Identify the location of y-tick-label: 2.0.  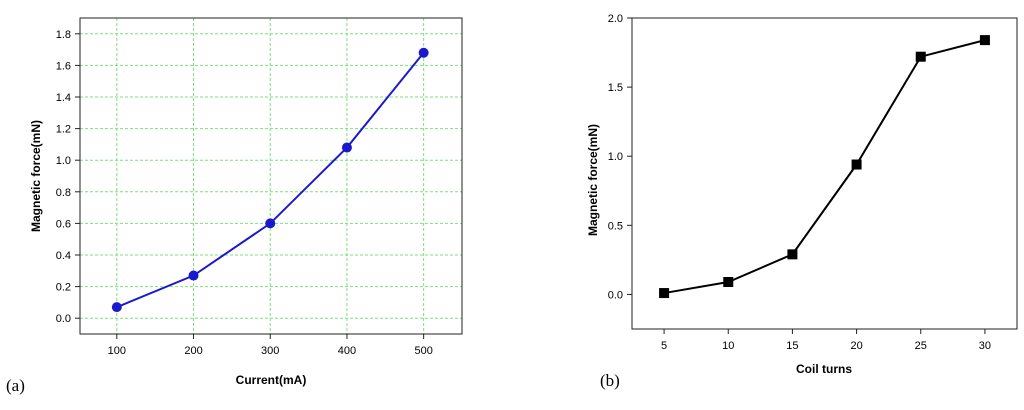
(615, 19).